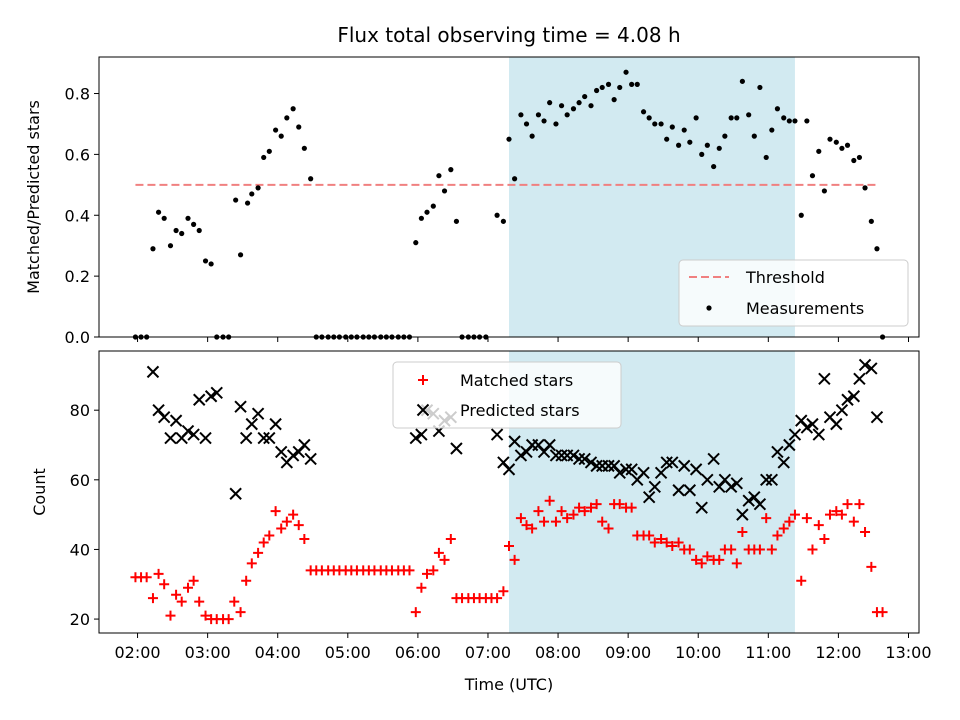 The height and width of the screenshot is (720, 960). Describe the element at coordinates (523, 339) in the screenshot. I see `top-x-axis-ticks` at that location.